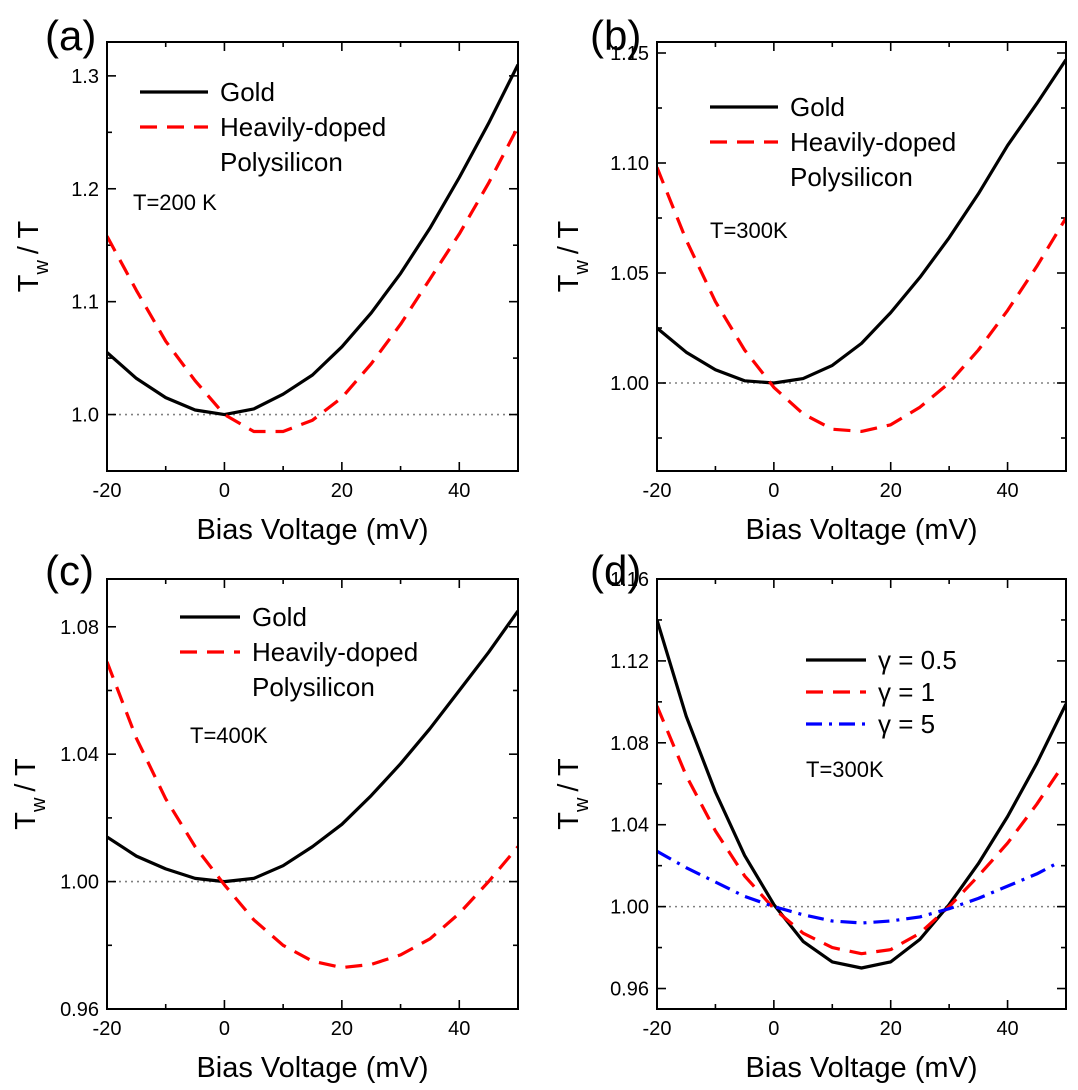 The image size is (1078, 1090). I want to click on legend-label-0: γ = 0.5, so click(917, 660).